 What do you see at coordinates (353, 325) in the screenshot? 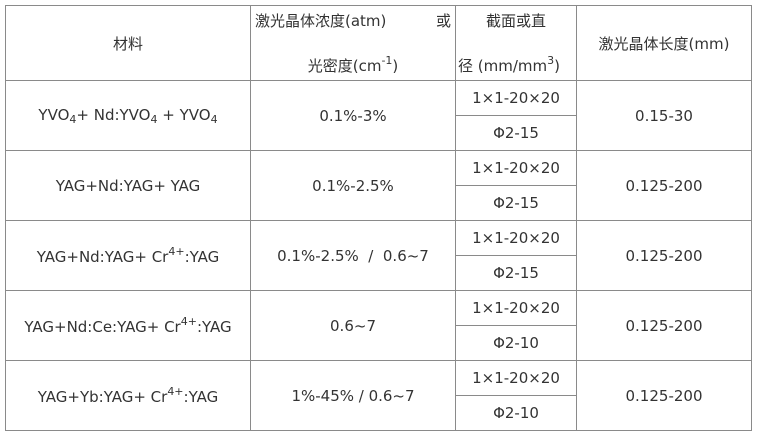
I see `concentration-cell: 0.6~7` at bounding box center [353, 325].